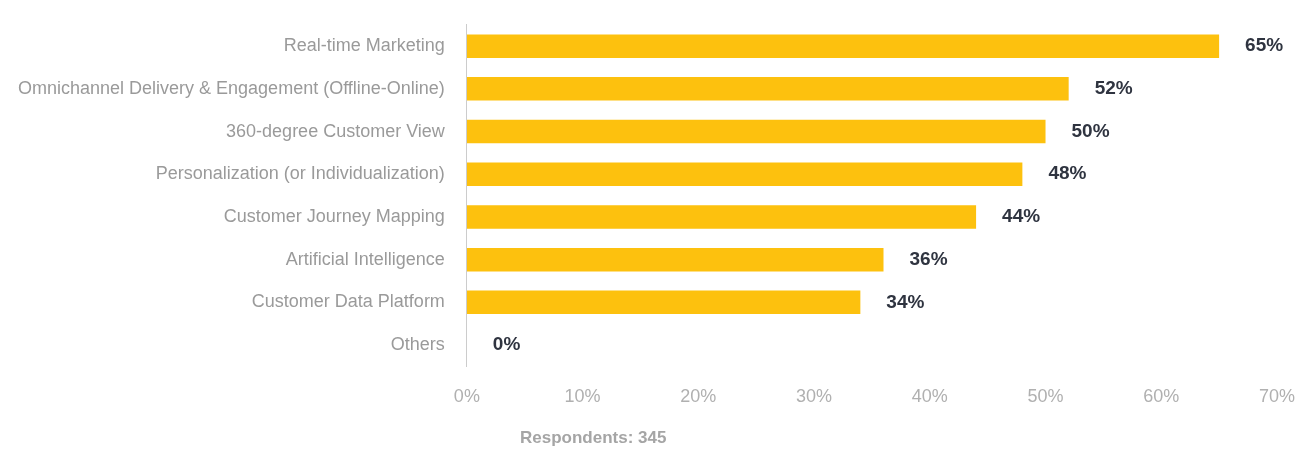  Describe the element at coordinates (698, 396) in the screenshot. I see `x-tick-label: 20%` at that location.